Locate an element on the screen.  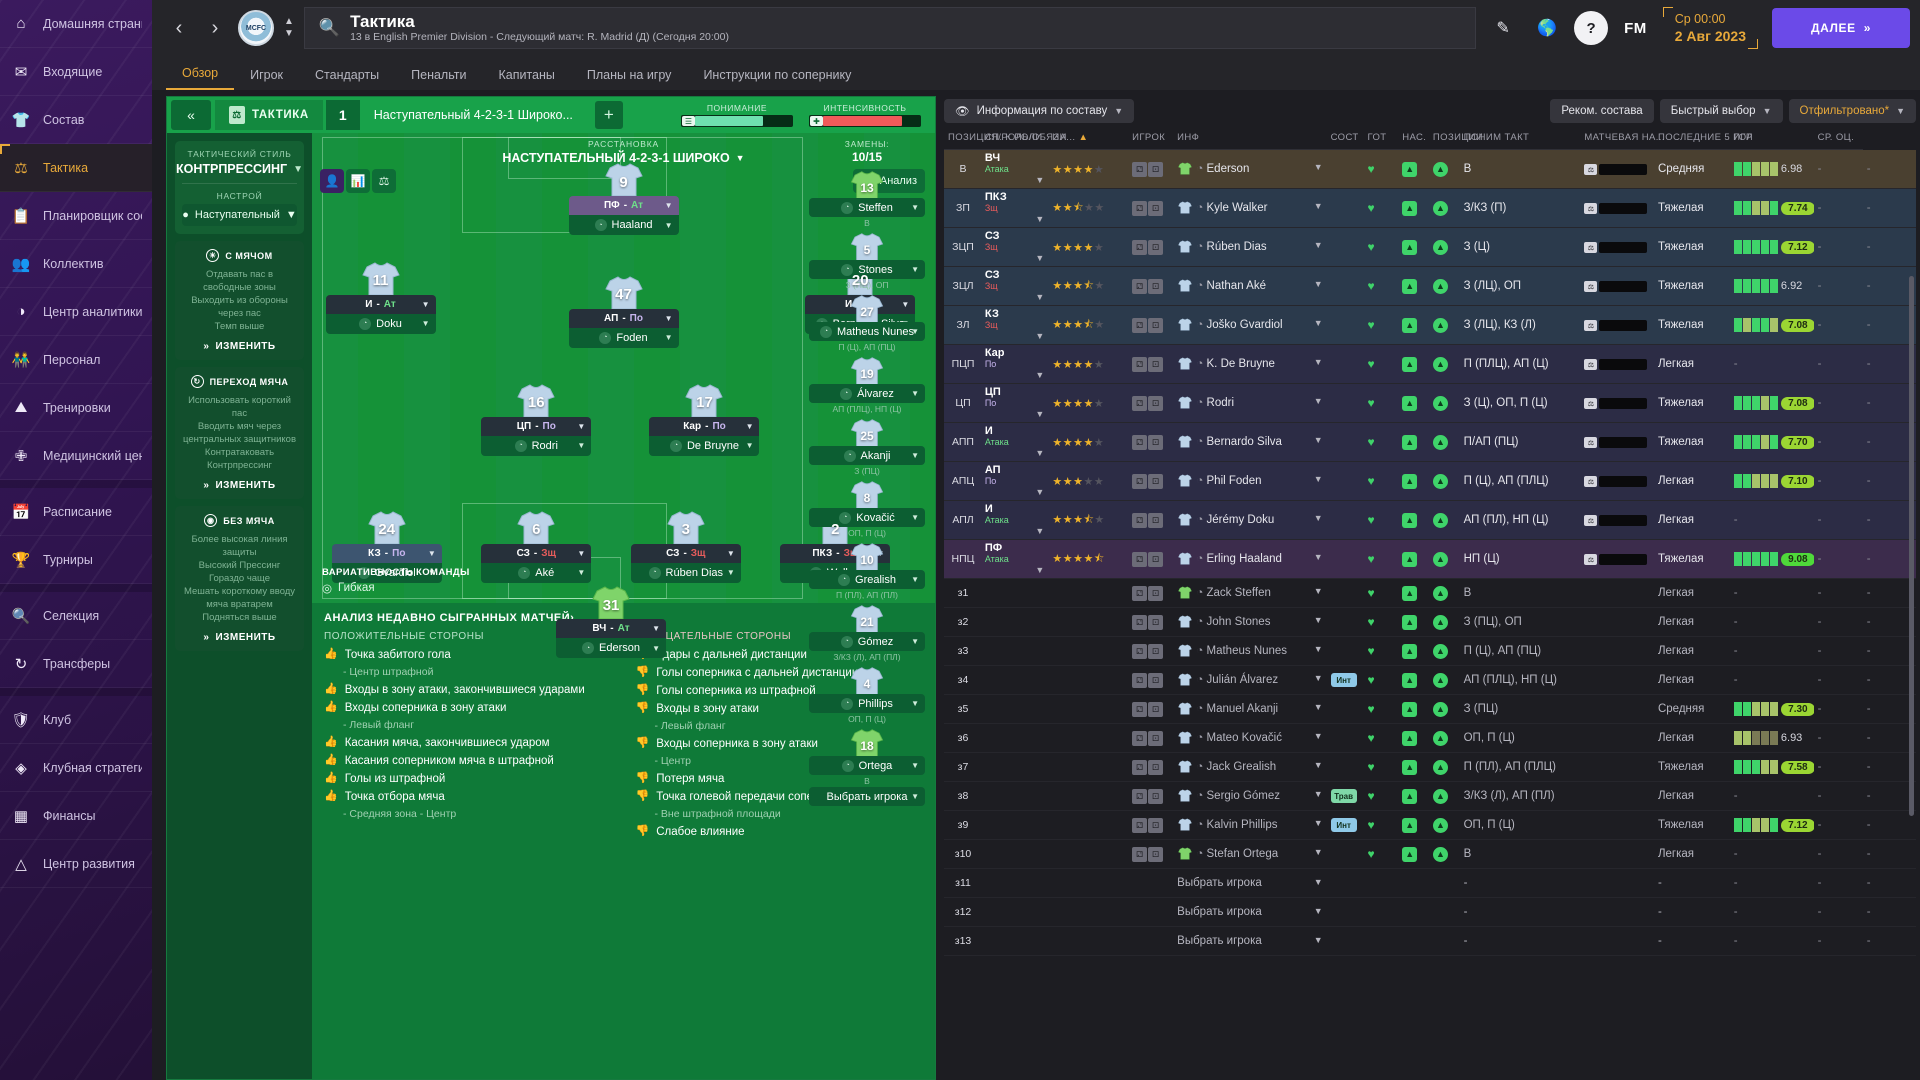
sidebar-item-4: ⚖ Тактика is located at coordinates (76, 168).